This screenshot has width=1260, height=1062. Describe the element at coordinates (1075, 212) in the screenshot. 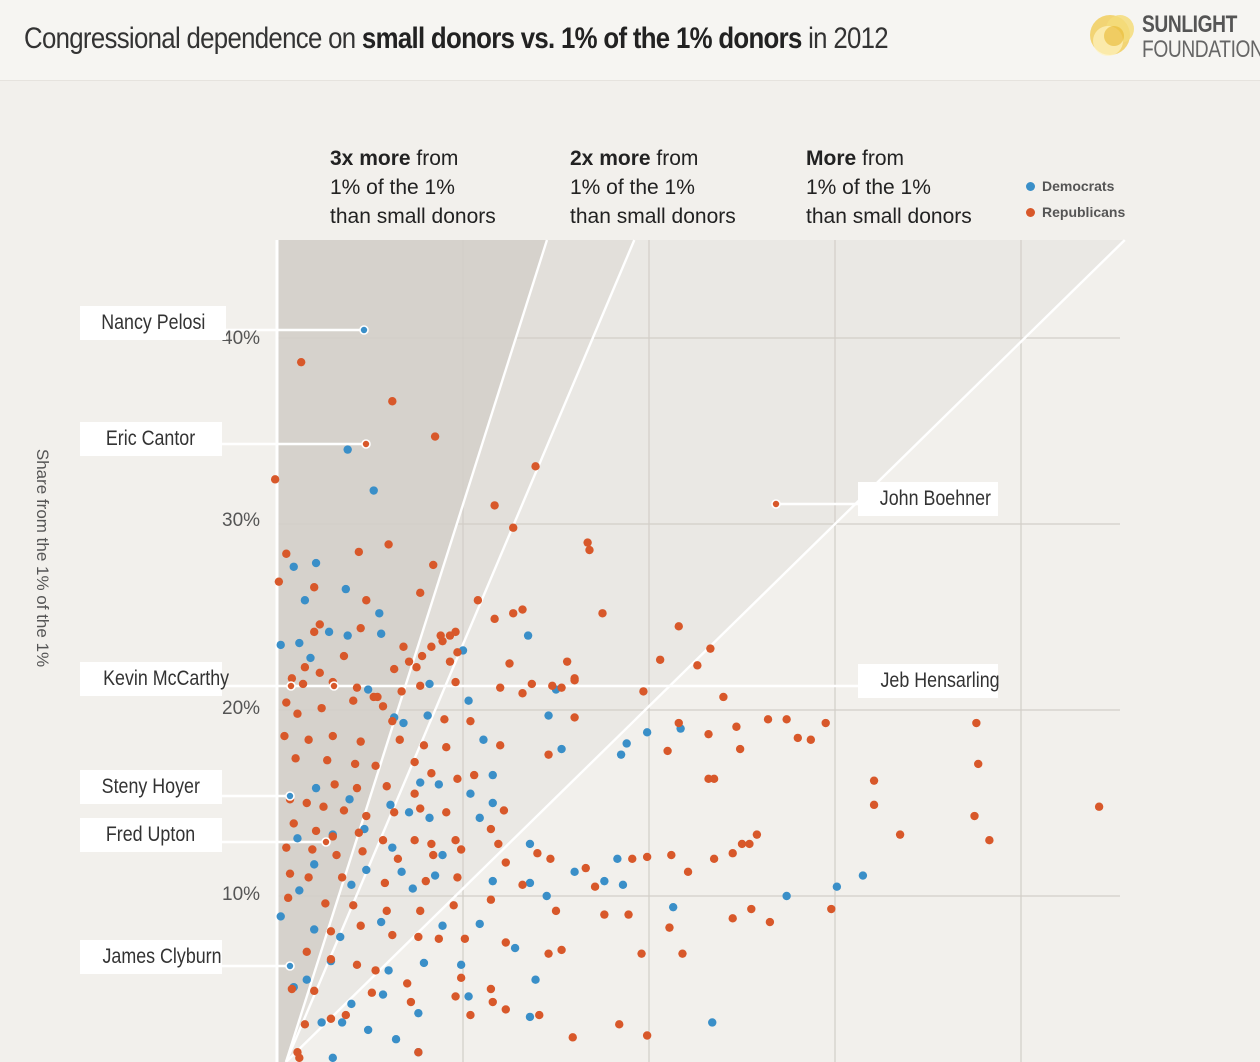

I see `legend-republicans: Republicans` at that location.